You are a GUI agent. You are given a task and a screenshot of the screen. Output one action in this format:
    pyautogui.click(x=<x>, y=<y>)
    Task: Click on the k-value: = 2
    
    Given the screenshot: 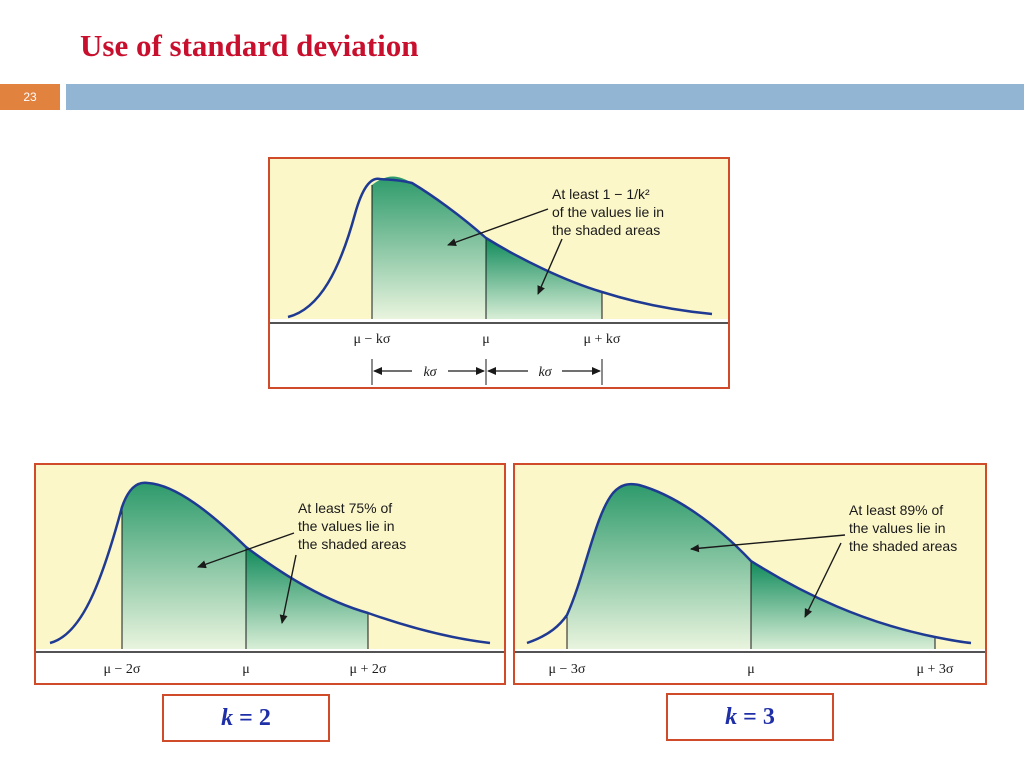 What is the action you would take?
    pyautogui.click(x=255, y=718)
    